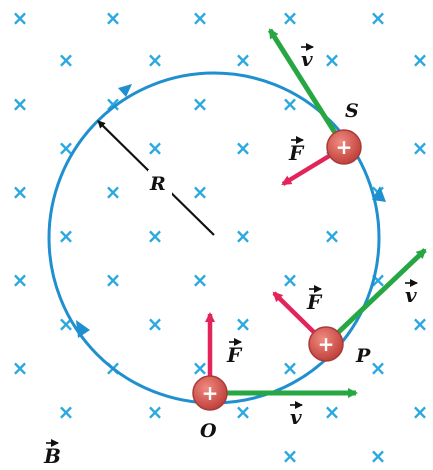 Image resolution: width=433 pixels, height=470 pixels. I want to click on velocity-label-o: v, so click(296, 415).